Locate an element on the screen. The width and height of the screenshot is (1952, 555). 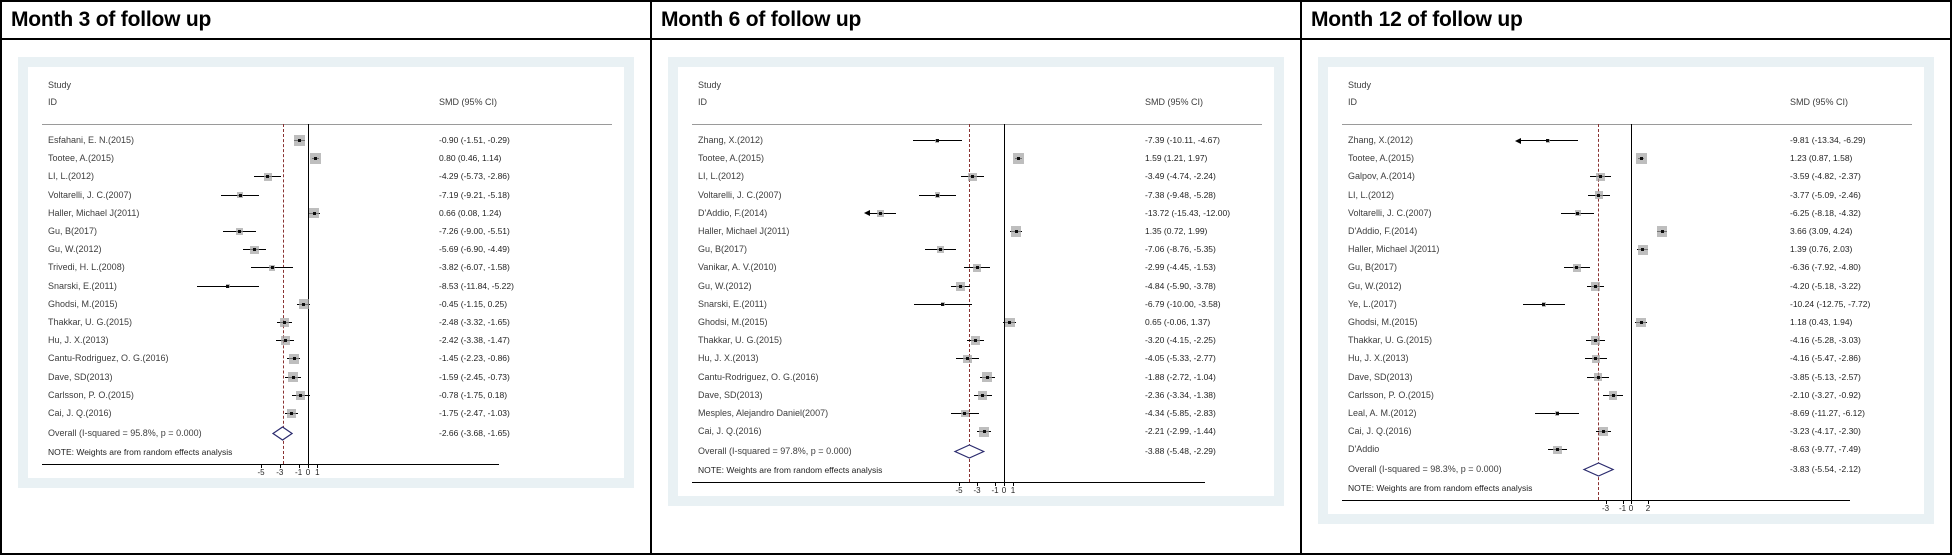
column-header-smd: SMD (95% CI) is located at coordinates (1174, 102).